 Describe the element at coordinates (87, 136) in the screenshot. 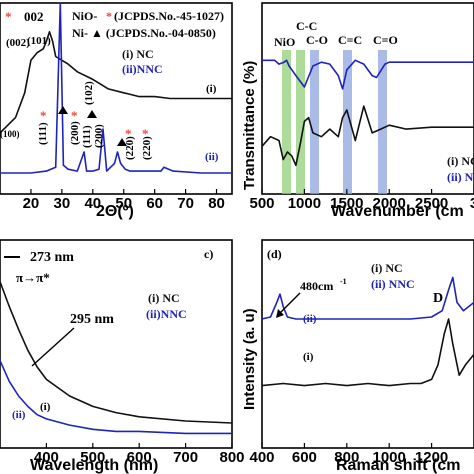

I see `peak-label-111b: (111)` at that location.